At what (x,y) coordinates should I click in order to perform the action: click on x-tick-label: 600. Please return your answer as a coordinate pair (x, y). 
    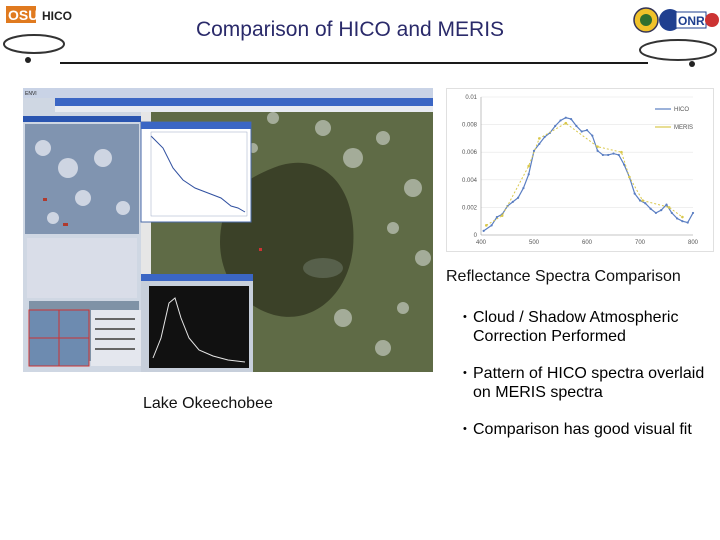
    Looking at the image, I should click on (587, 243).